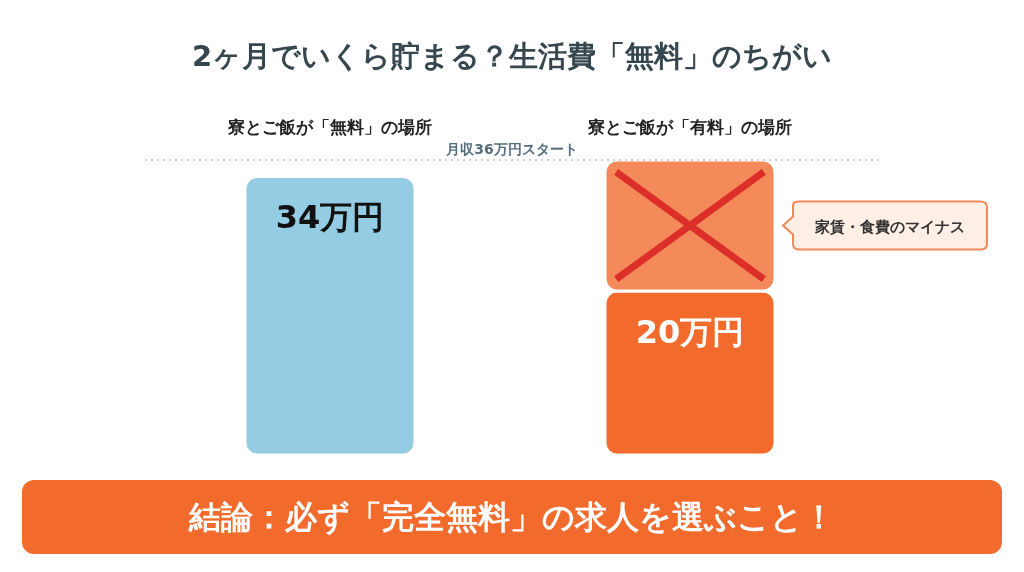 Image resolution: width=1024 pixels, height=572 pixels. What do you see at coordinates (511, 517) in the screenshot?
I see `text: 結論：必ず「完全無料」の求人を選ぶこと！` at bounding box center [511, 517].